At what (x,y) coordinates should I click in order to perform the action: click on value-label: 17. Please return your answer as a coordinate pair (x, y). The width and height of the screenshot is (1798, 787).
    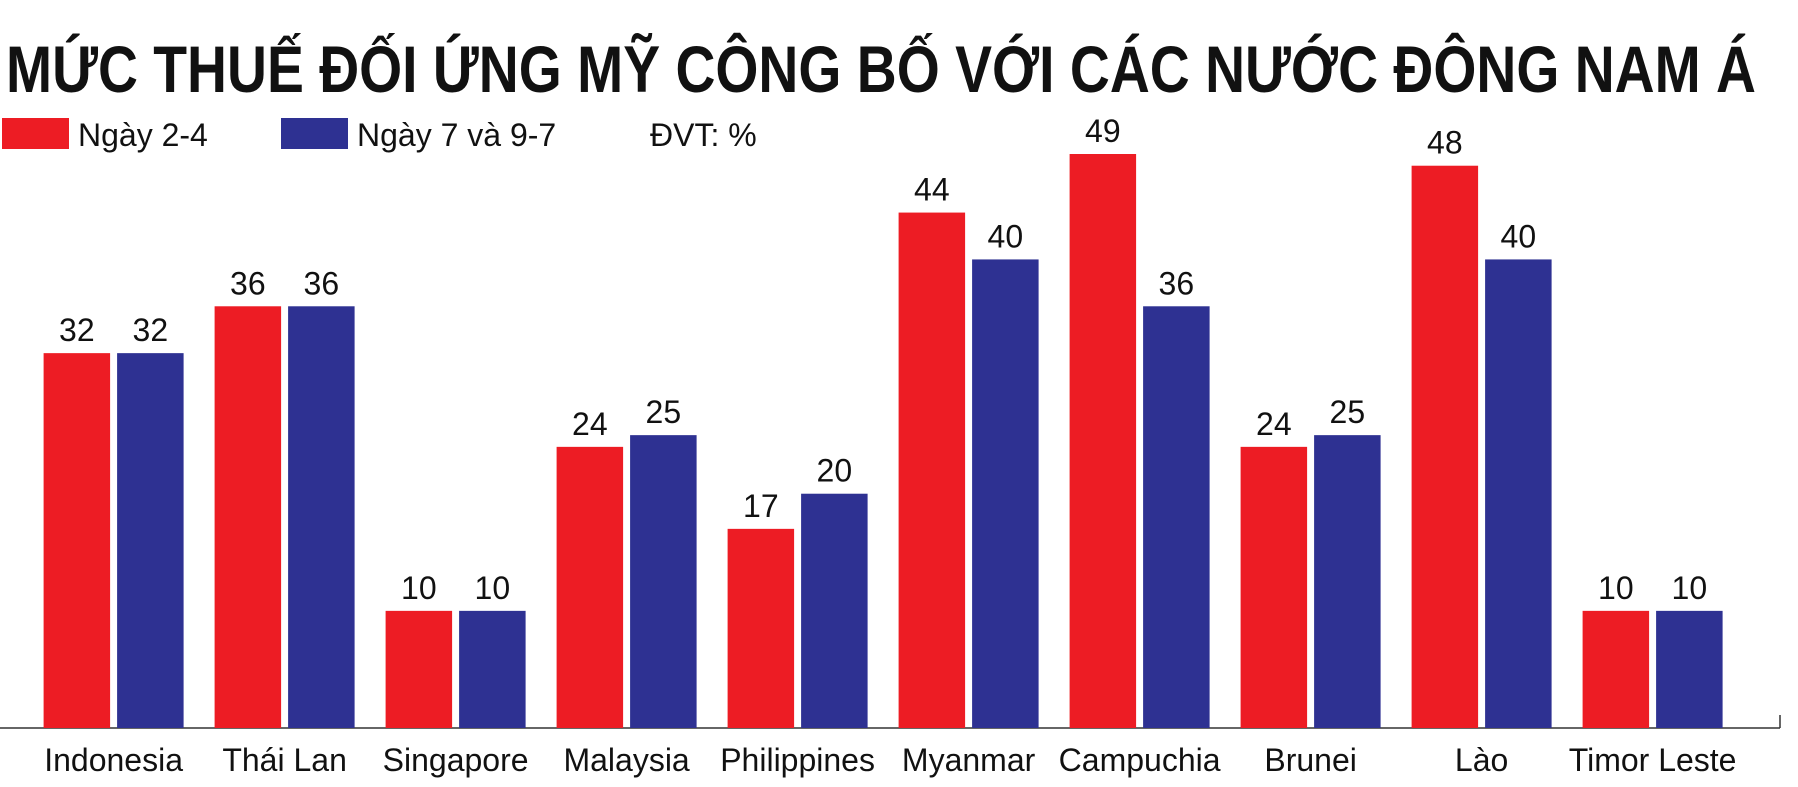
    Looking at the image, I should click on (761, 506).